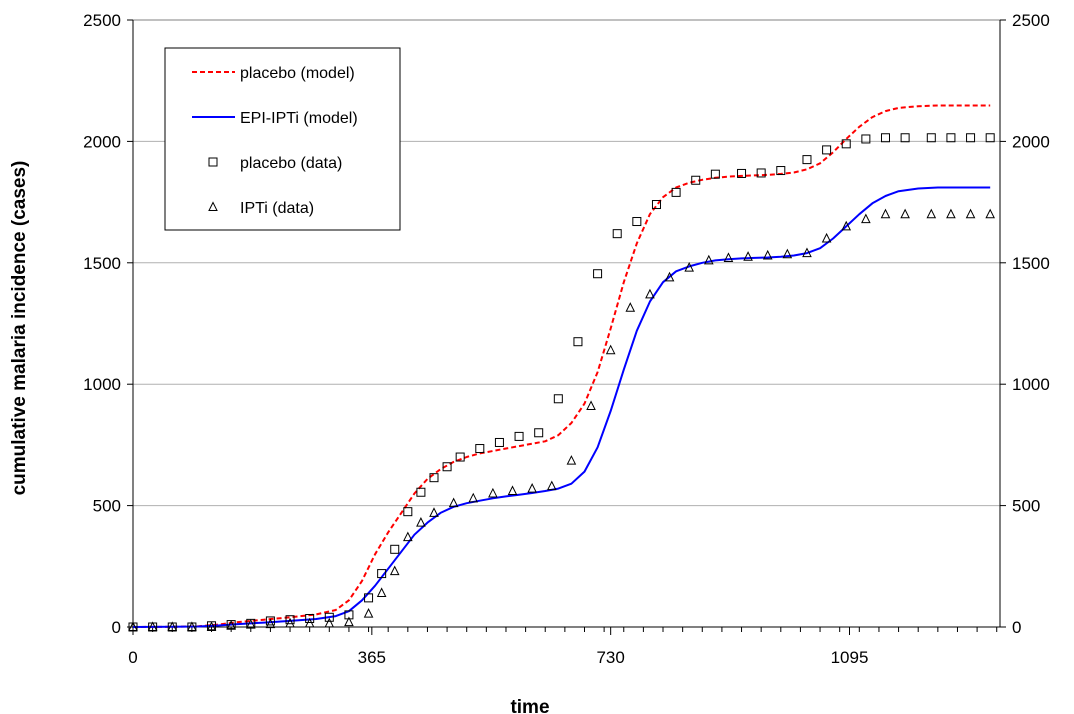 The image size is (1074, 714). Describe the element at coordinates (108, 324) in the screenshot. I see `left-y-axis: 0 500 1000 1500 2000 2500` at that location.